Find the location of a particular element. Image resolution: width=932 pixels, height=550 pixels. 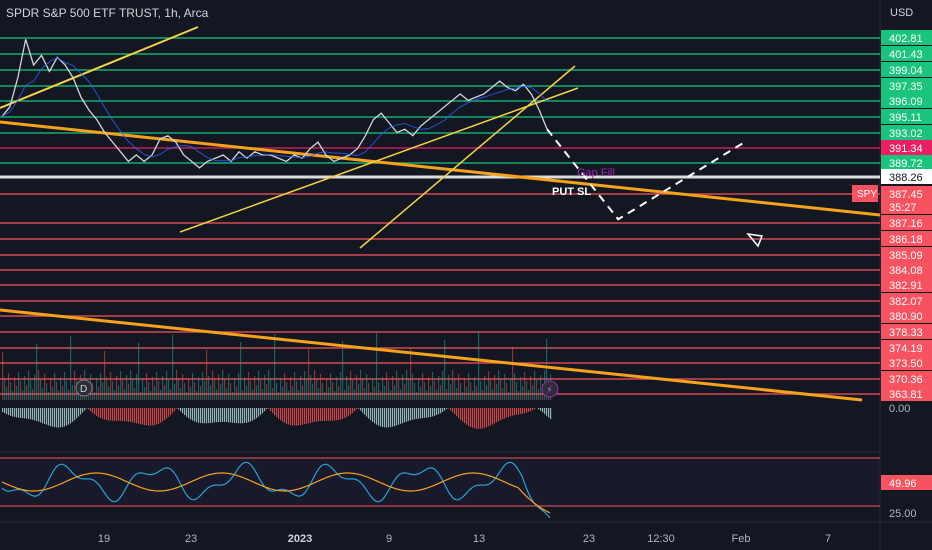

channel-upper-line is located at coordinates (379, 160).